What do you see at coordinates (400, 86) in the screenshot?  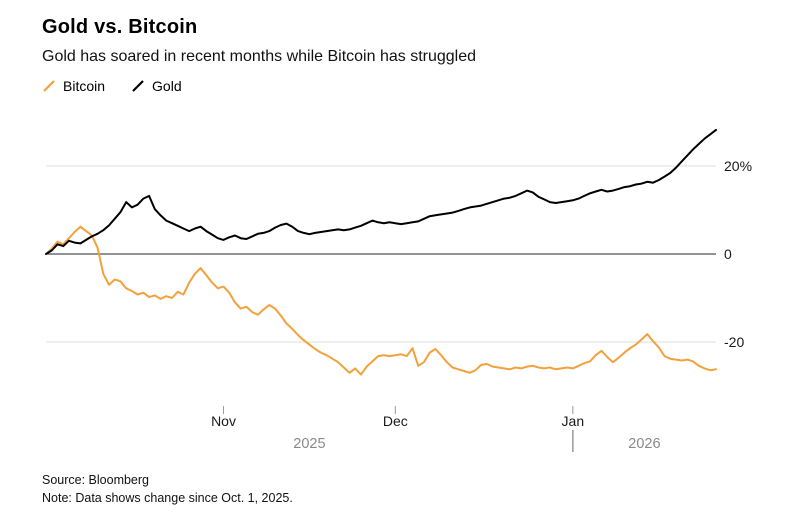 I see `legend: Bitcoin Gold` at bounding box center [400, 86].